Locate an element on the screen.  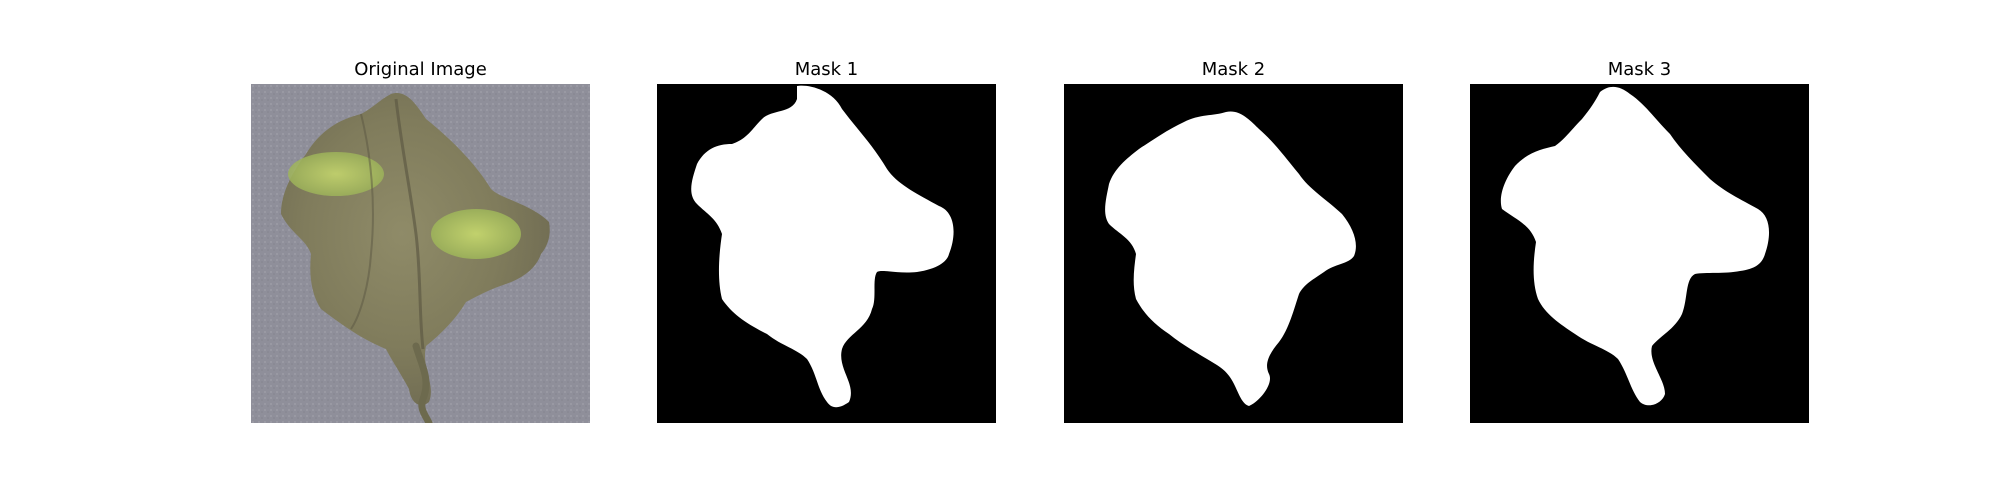
mask-1-shape is located at coordinates (822, 246).